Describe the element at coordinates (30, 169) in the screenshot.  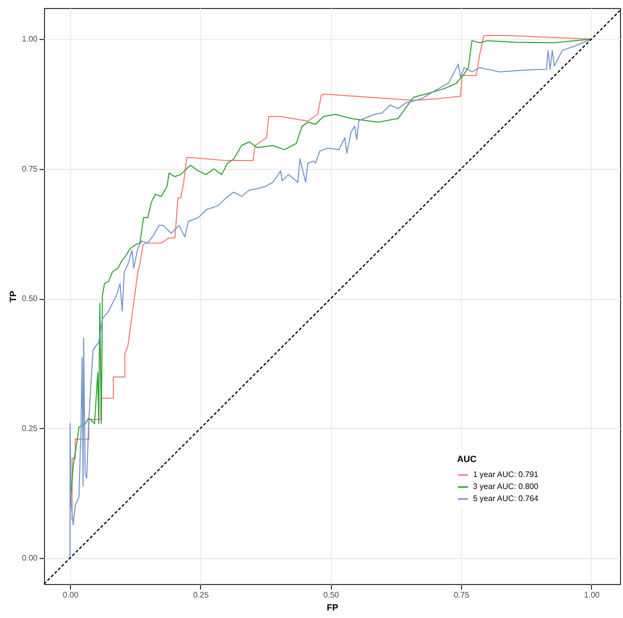
I see `y-tick-label: 0.75` at that location.